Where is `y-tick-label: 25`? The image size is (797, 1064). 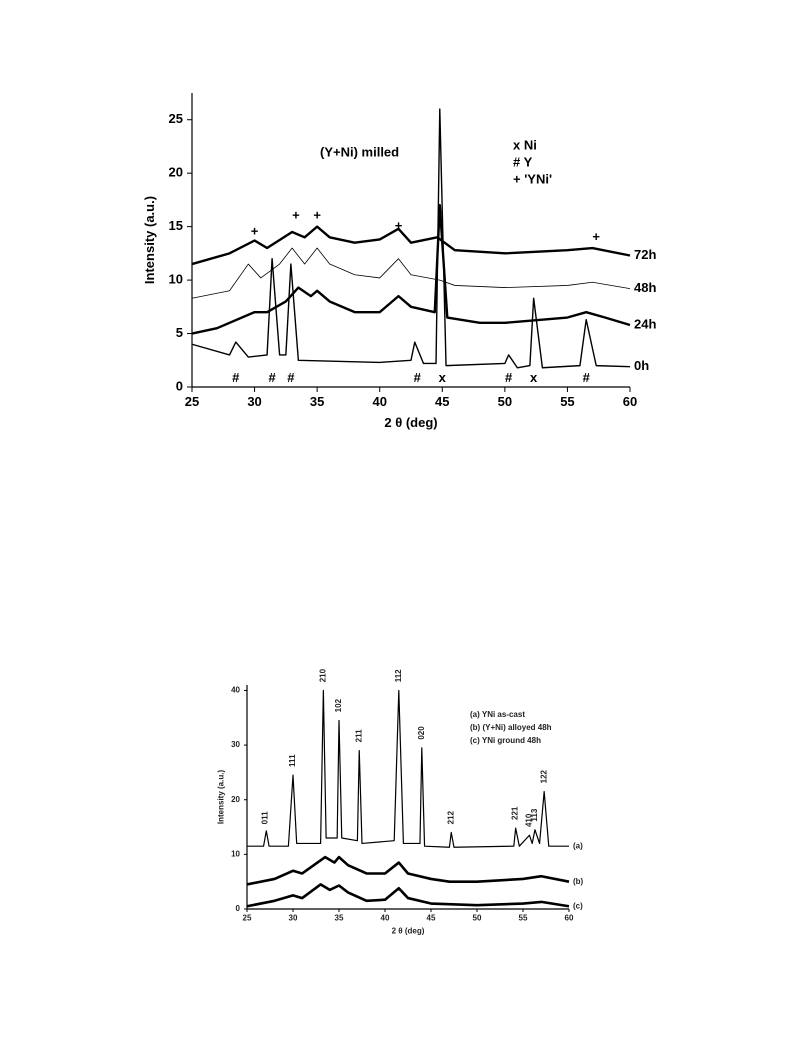
y-tick-label: 25 is located at coordinates (176, 118).